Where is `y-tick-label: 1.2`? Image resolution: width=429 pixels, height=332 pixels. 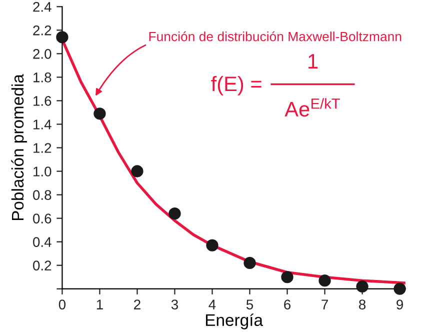
y-tick-label: 1.2 is located at coordinates (43, 148).